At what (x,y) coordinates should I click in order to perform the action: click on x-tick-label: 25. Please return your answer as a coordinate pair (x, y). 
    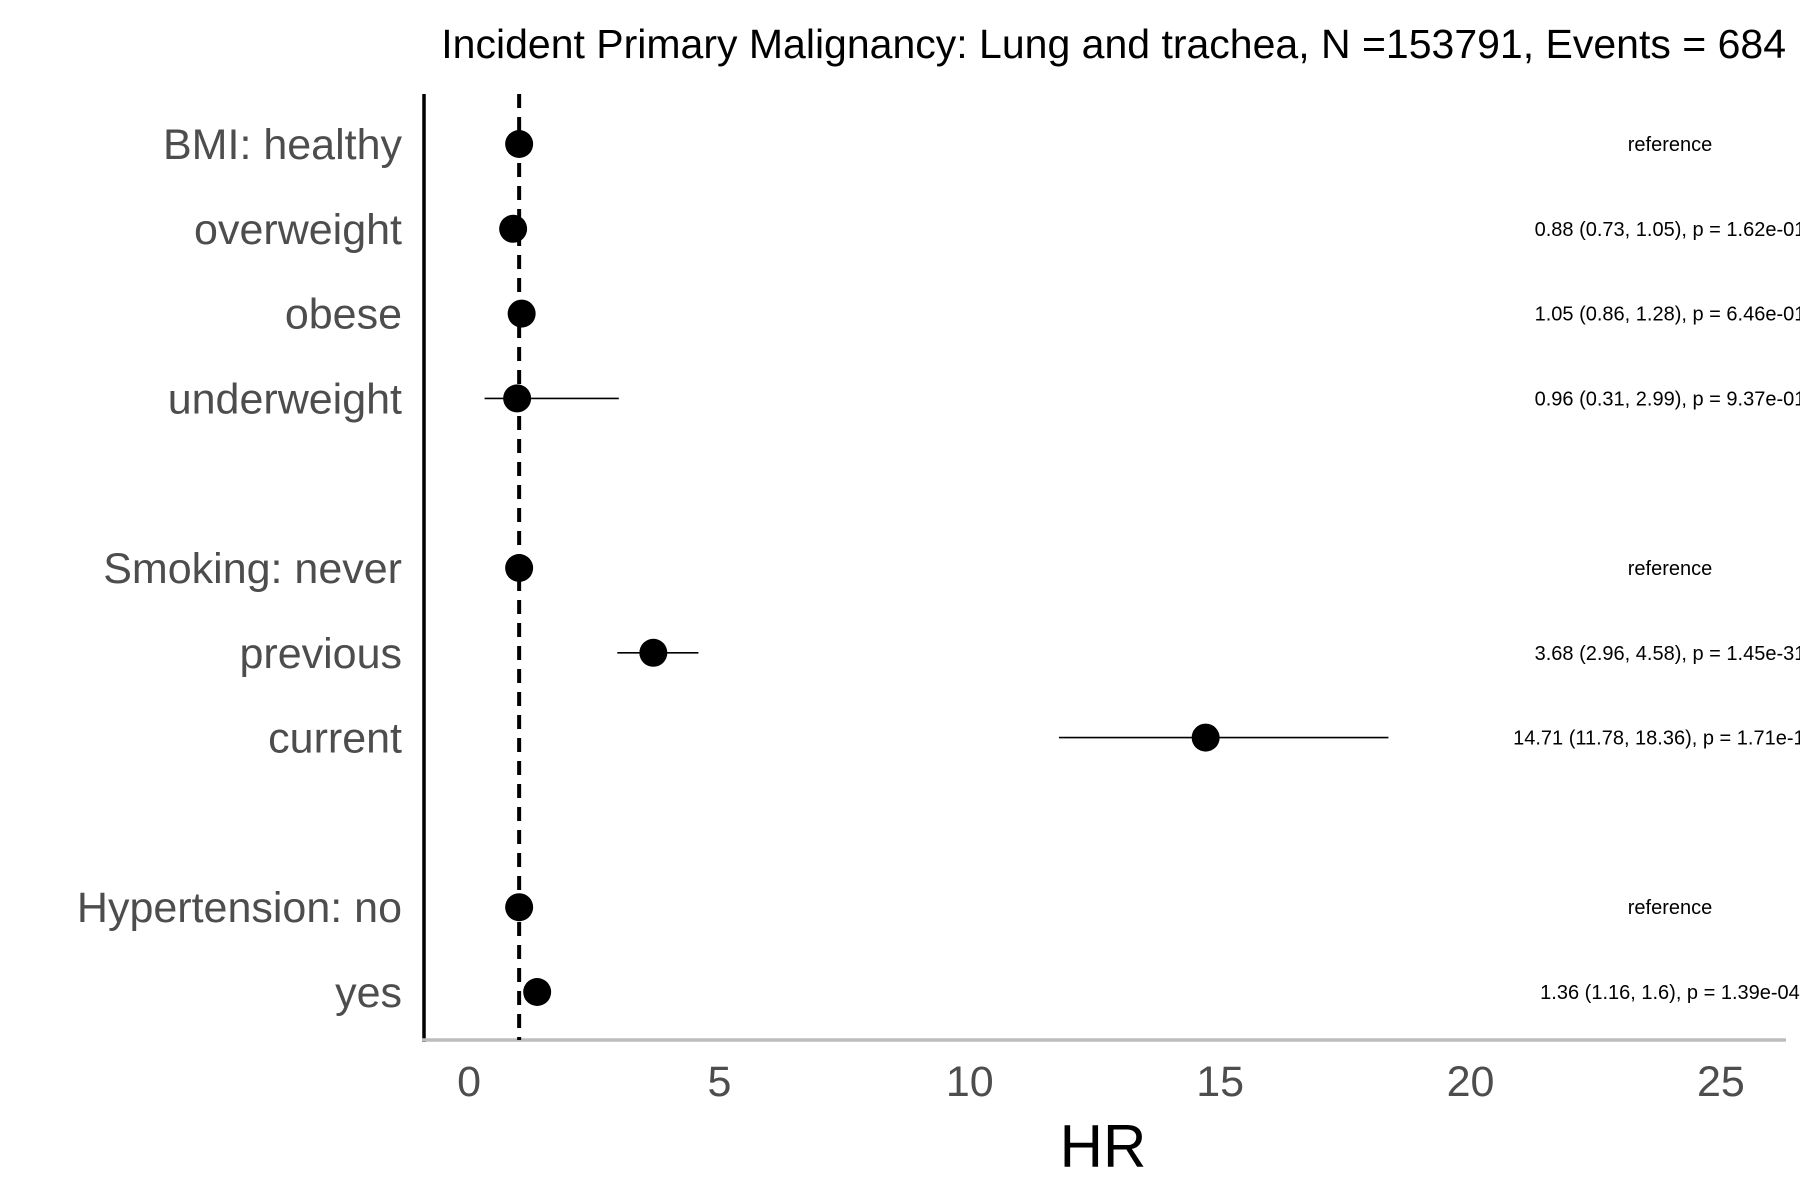
    Looking at the image, I should click on (1721, 1082).